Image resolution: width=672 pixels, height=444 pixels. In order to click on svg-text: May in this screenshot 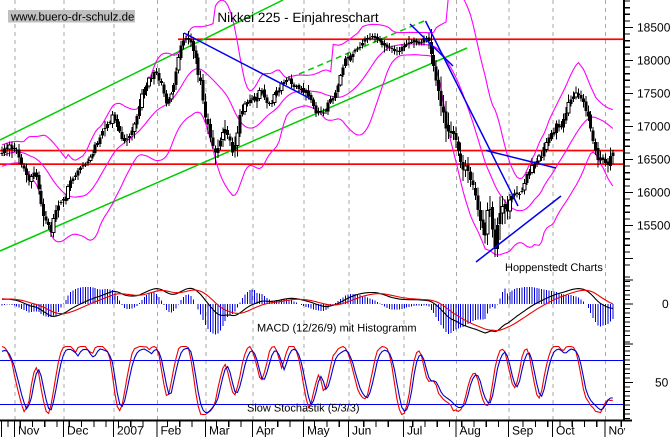, I will do `click(318, 431)`.